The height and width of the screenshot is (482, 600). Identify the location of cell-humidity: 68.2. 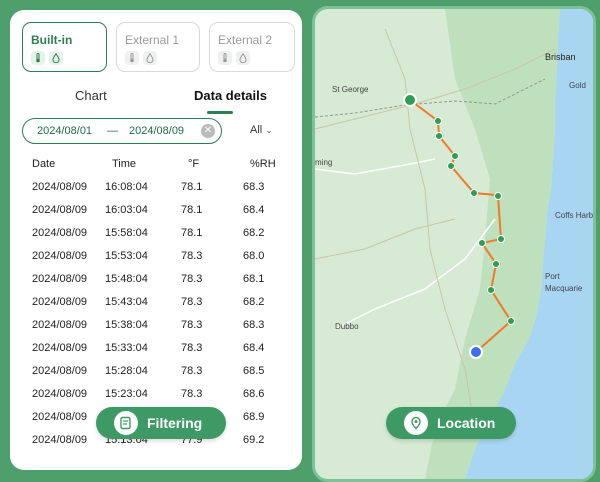
(254, 302).